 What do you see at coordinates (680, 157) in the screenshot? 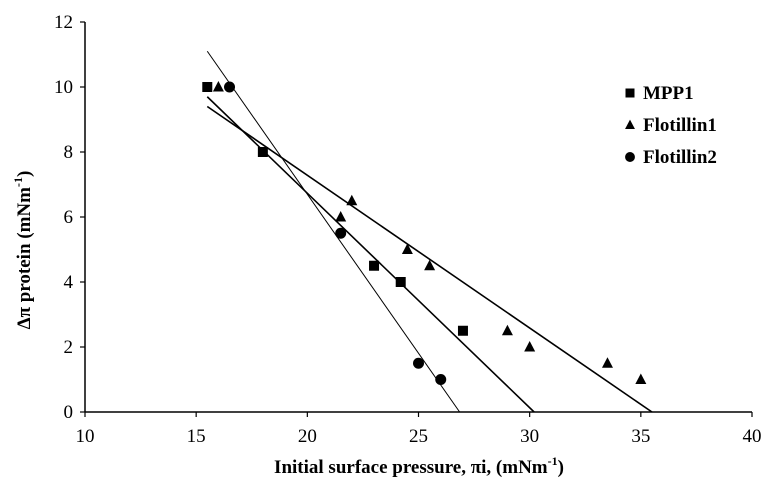
I see `legend-label-flotillin2: Flotillin2` at bounding box center [680, 157].